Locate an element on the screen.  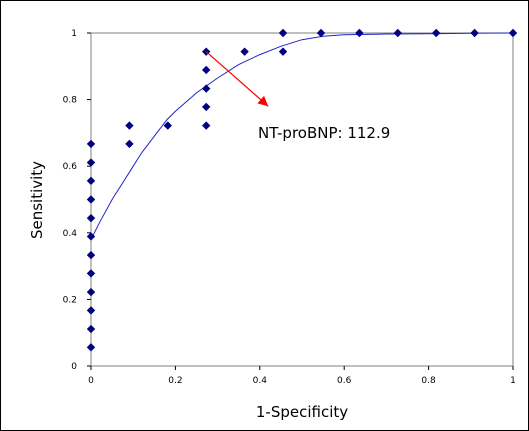
y-tick-label: 0.2 is located at coordinates (70, 300).